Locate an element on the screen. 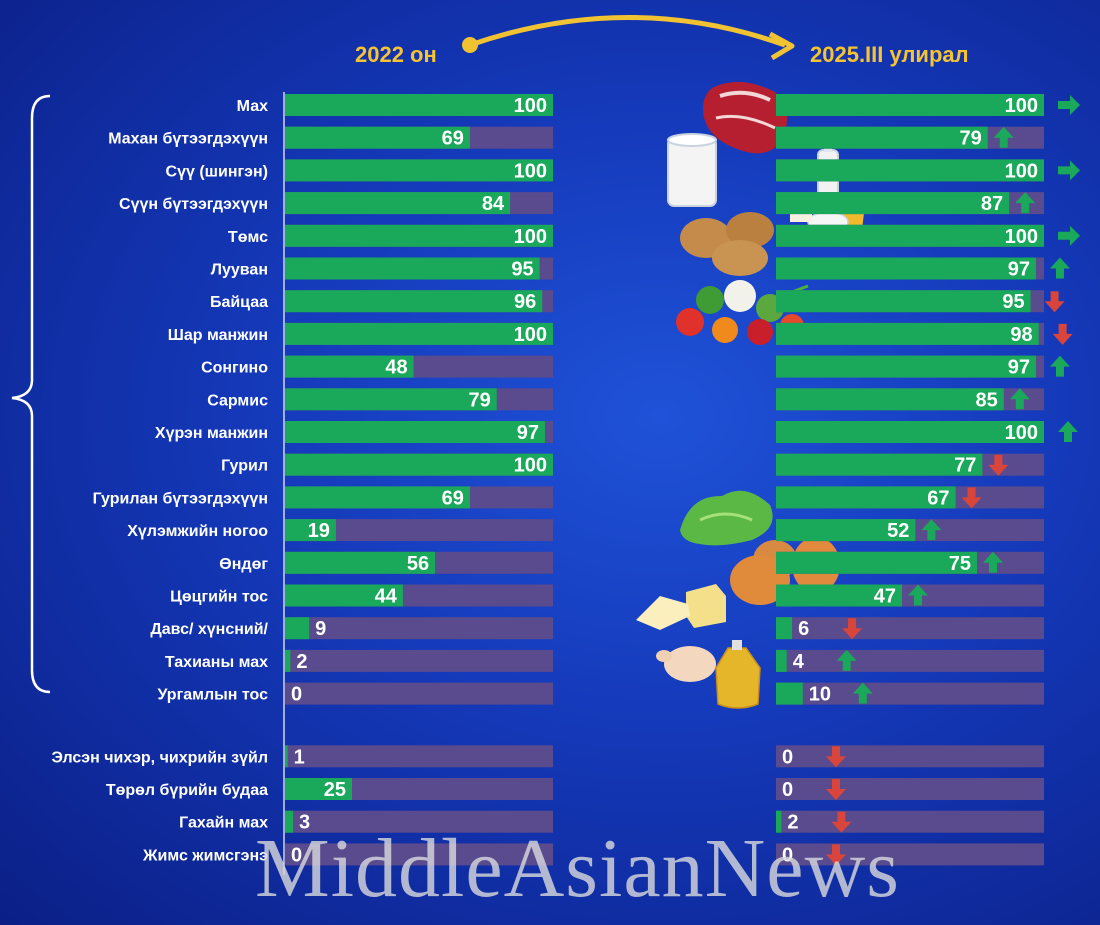  bar-2022-value-label: 44 is located at coordinates (386, 597).